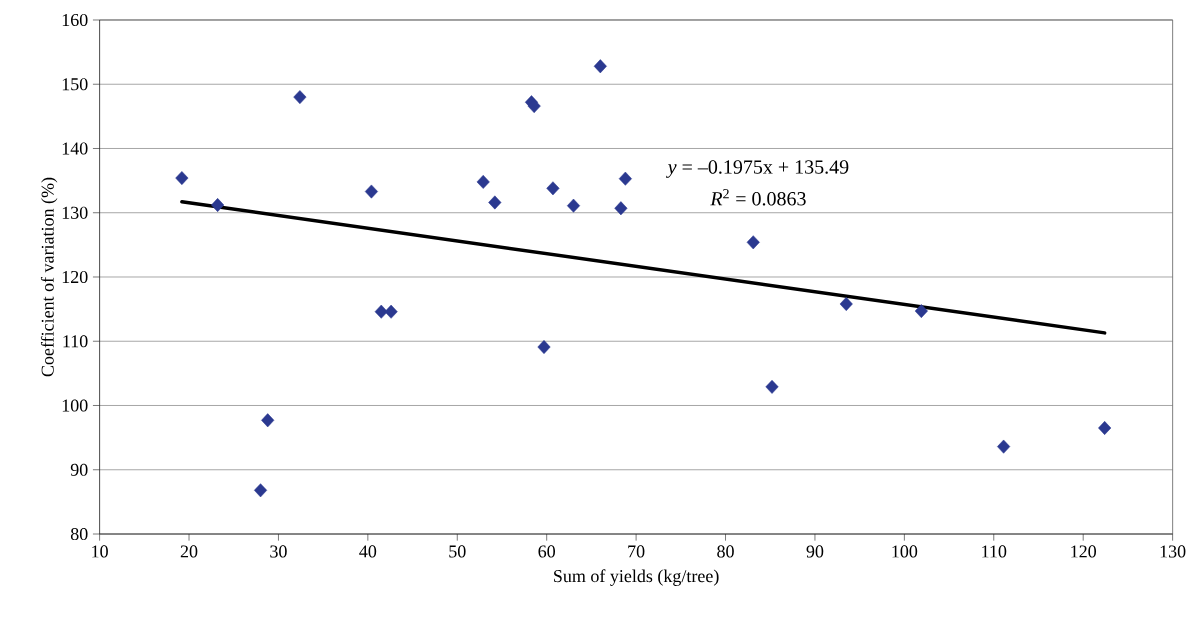 This screenshot has height=628, width=1198. Describe the element at coordinates (725, 551) in the screenshot. I see `x-tick-label: 80` at that location.